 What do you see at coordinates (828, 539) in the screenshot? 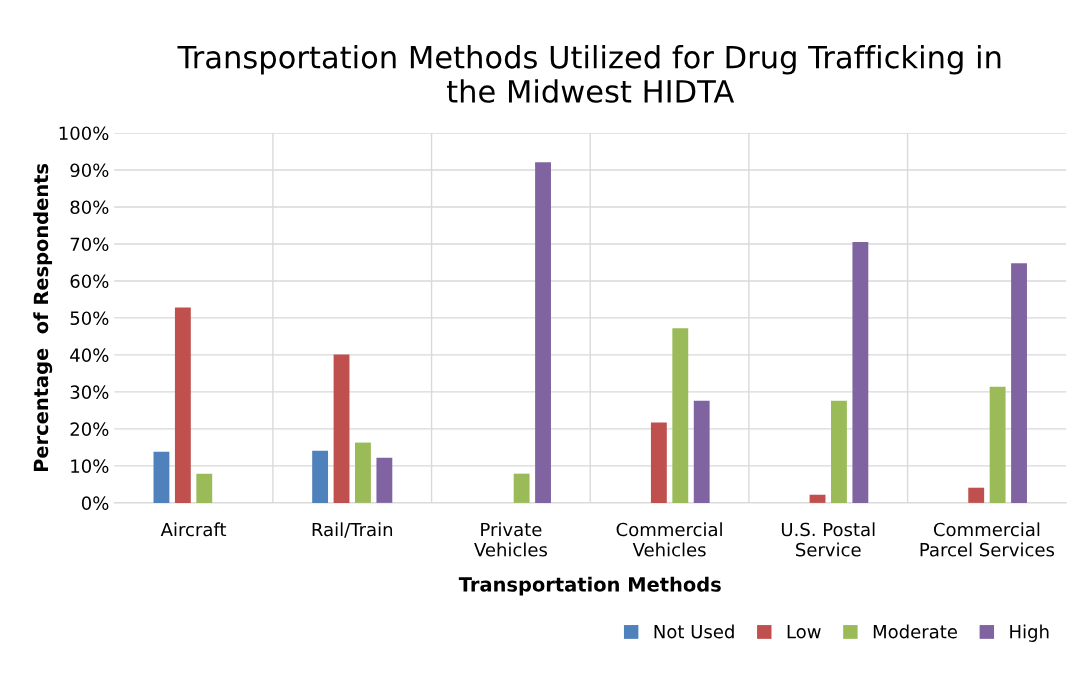
I see `x-tick-label: U.S. Postal Service` at bounding box center [828, 539].